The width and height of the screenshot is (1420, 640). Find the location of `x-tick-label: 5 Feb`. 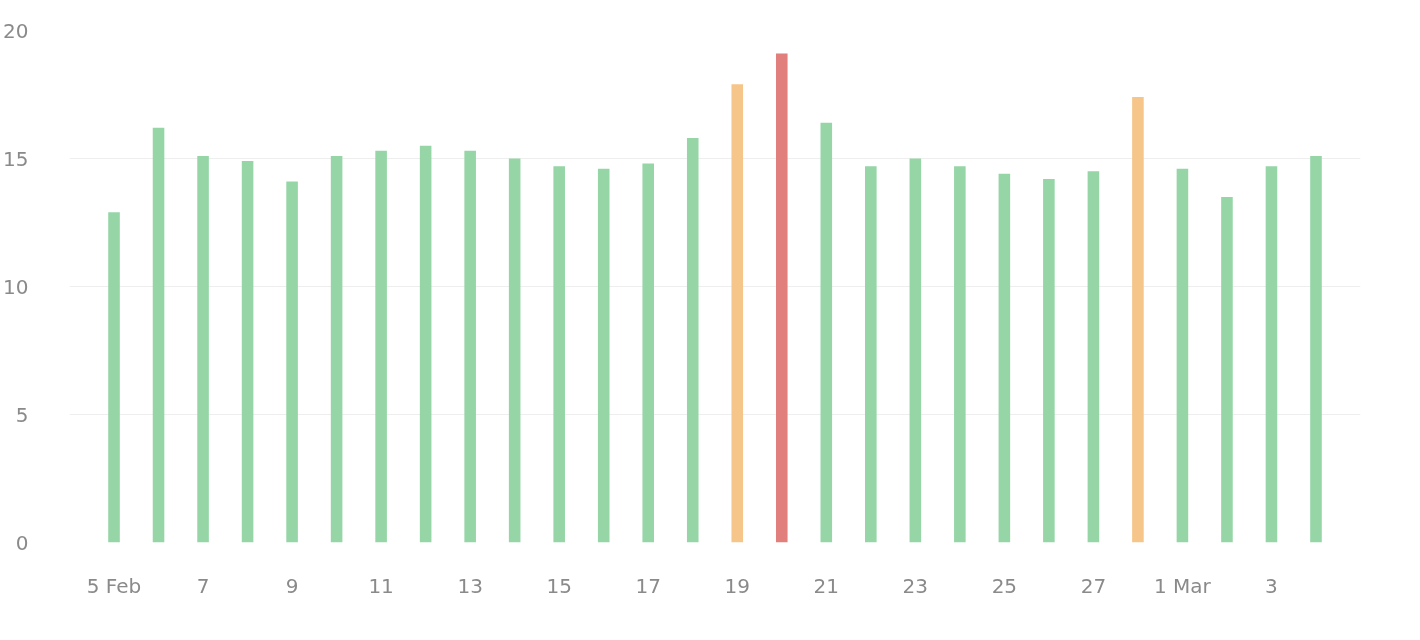

x-tick-label: 5 Feb is located at coordinates (114, 585).